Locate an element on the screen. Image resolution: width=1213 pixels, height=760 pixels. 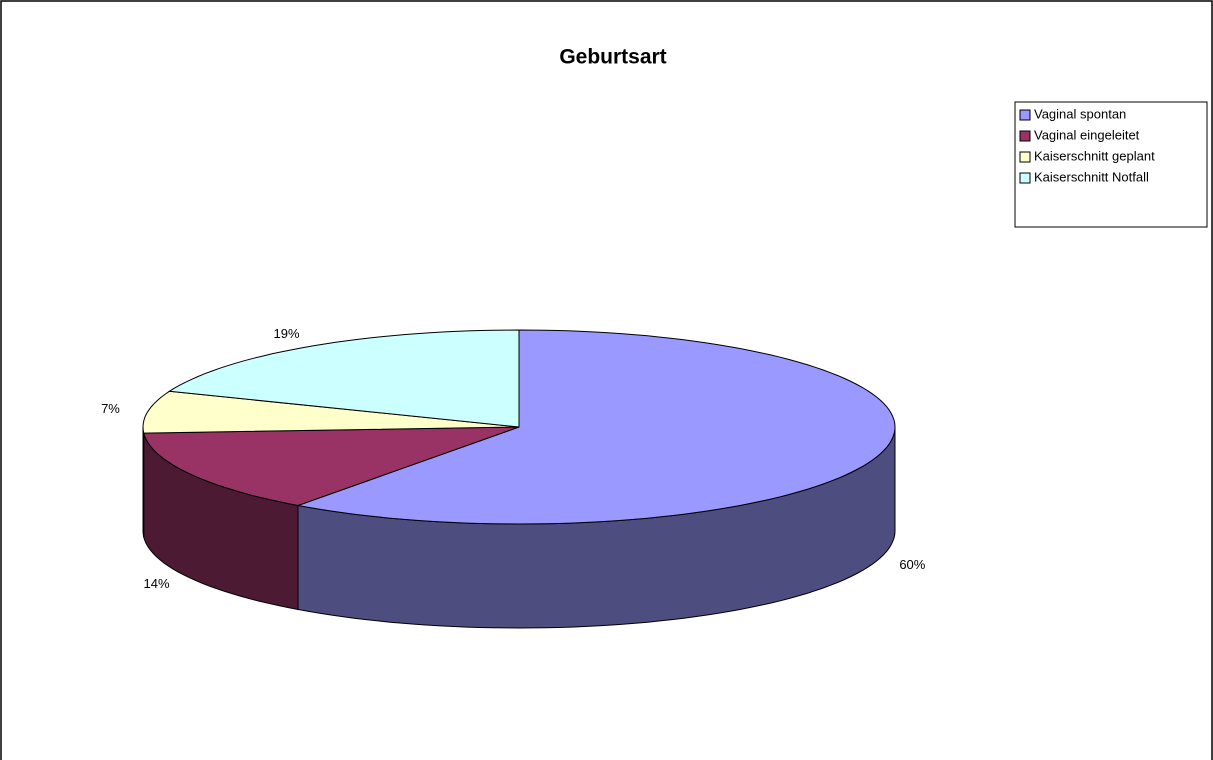
chart-title: Geburtsart is located at coordinates (612, 57).